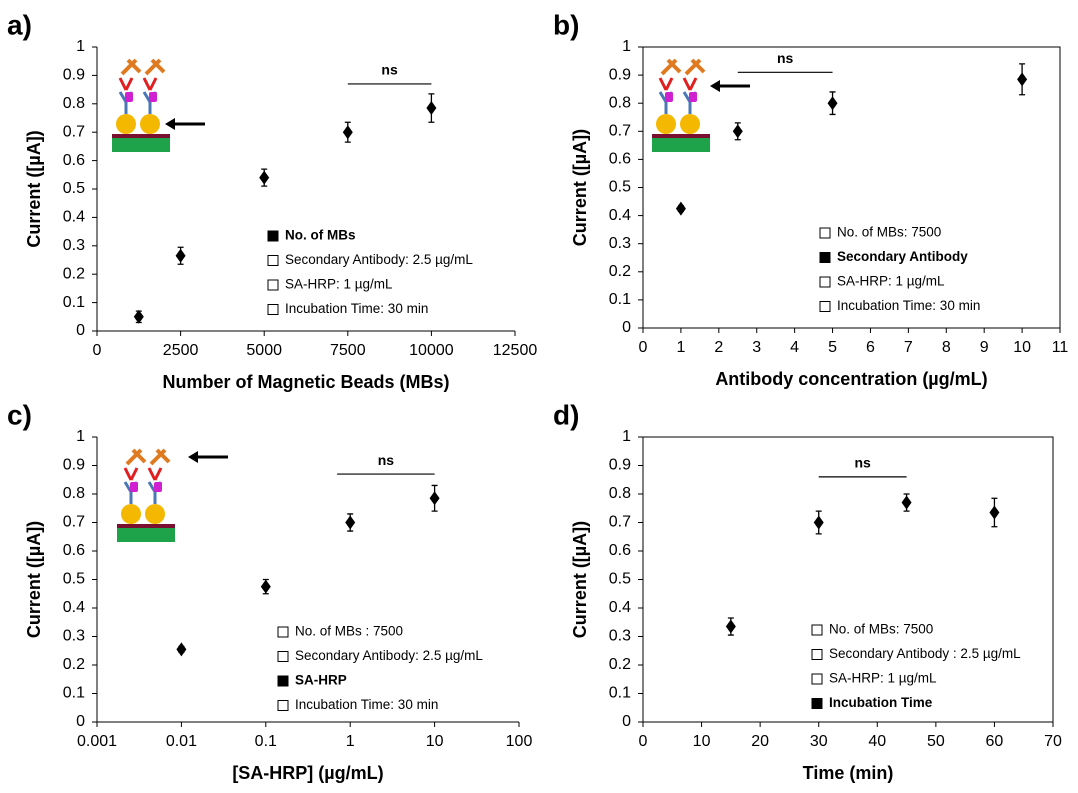 This screenshot has height=793, width=1078. I want to click on x-tick-label: 11, so click(1060, 347).